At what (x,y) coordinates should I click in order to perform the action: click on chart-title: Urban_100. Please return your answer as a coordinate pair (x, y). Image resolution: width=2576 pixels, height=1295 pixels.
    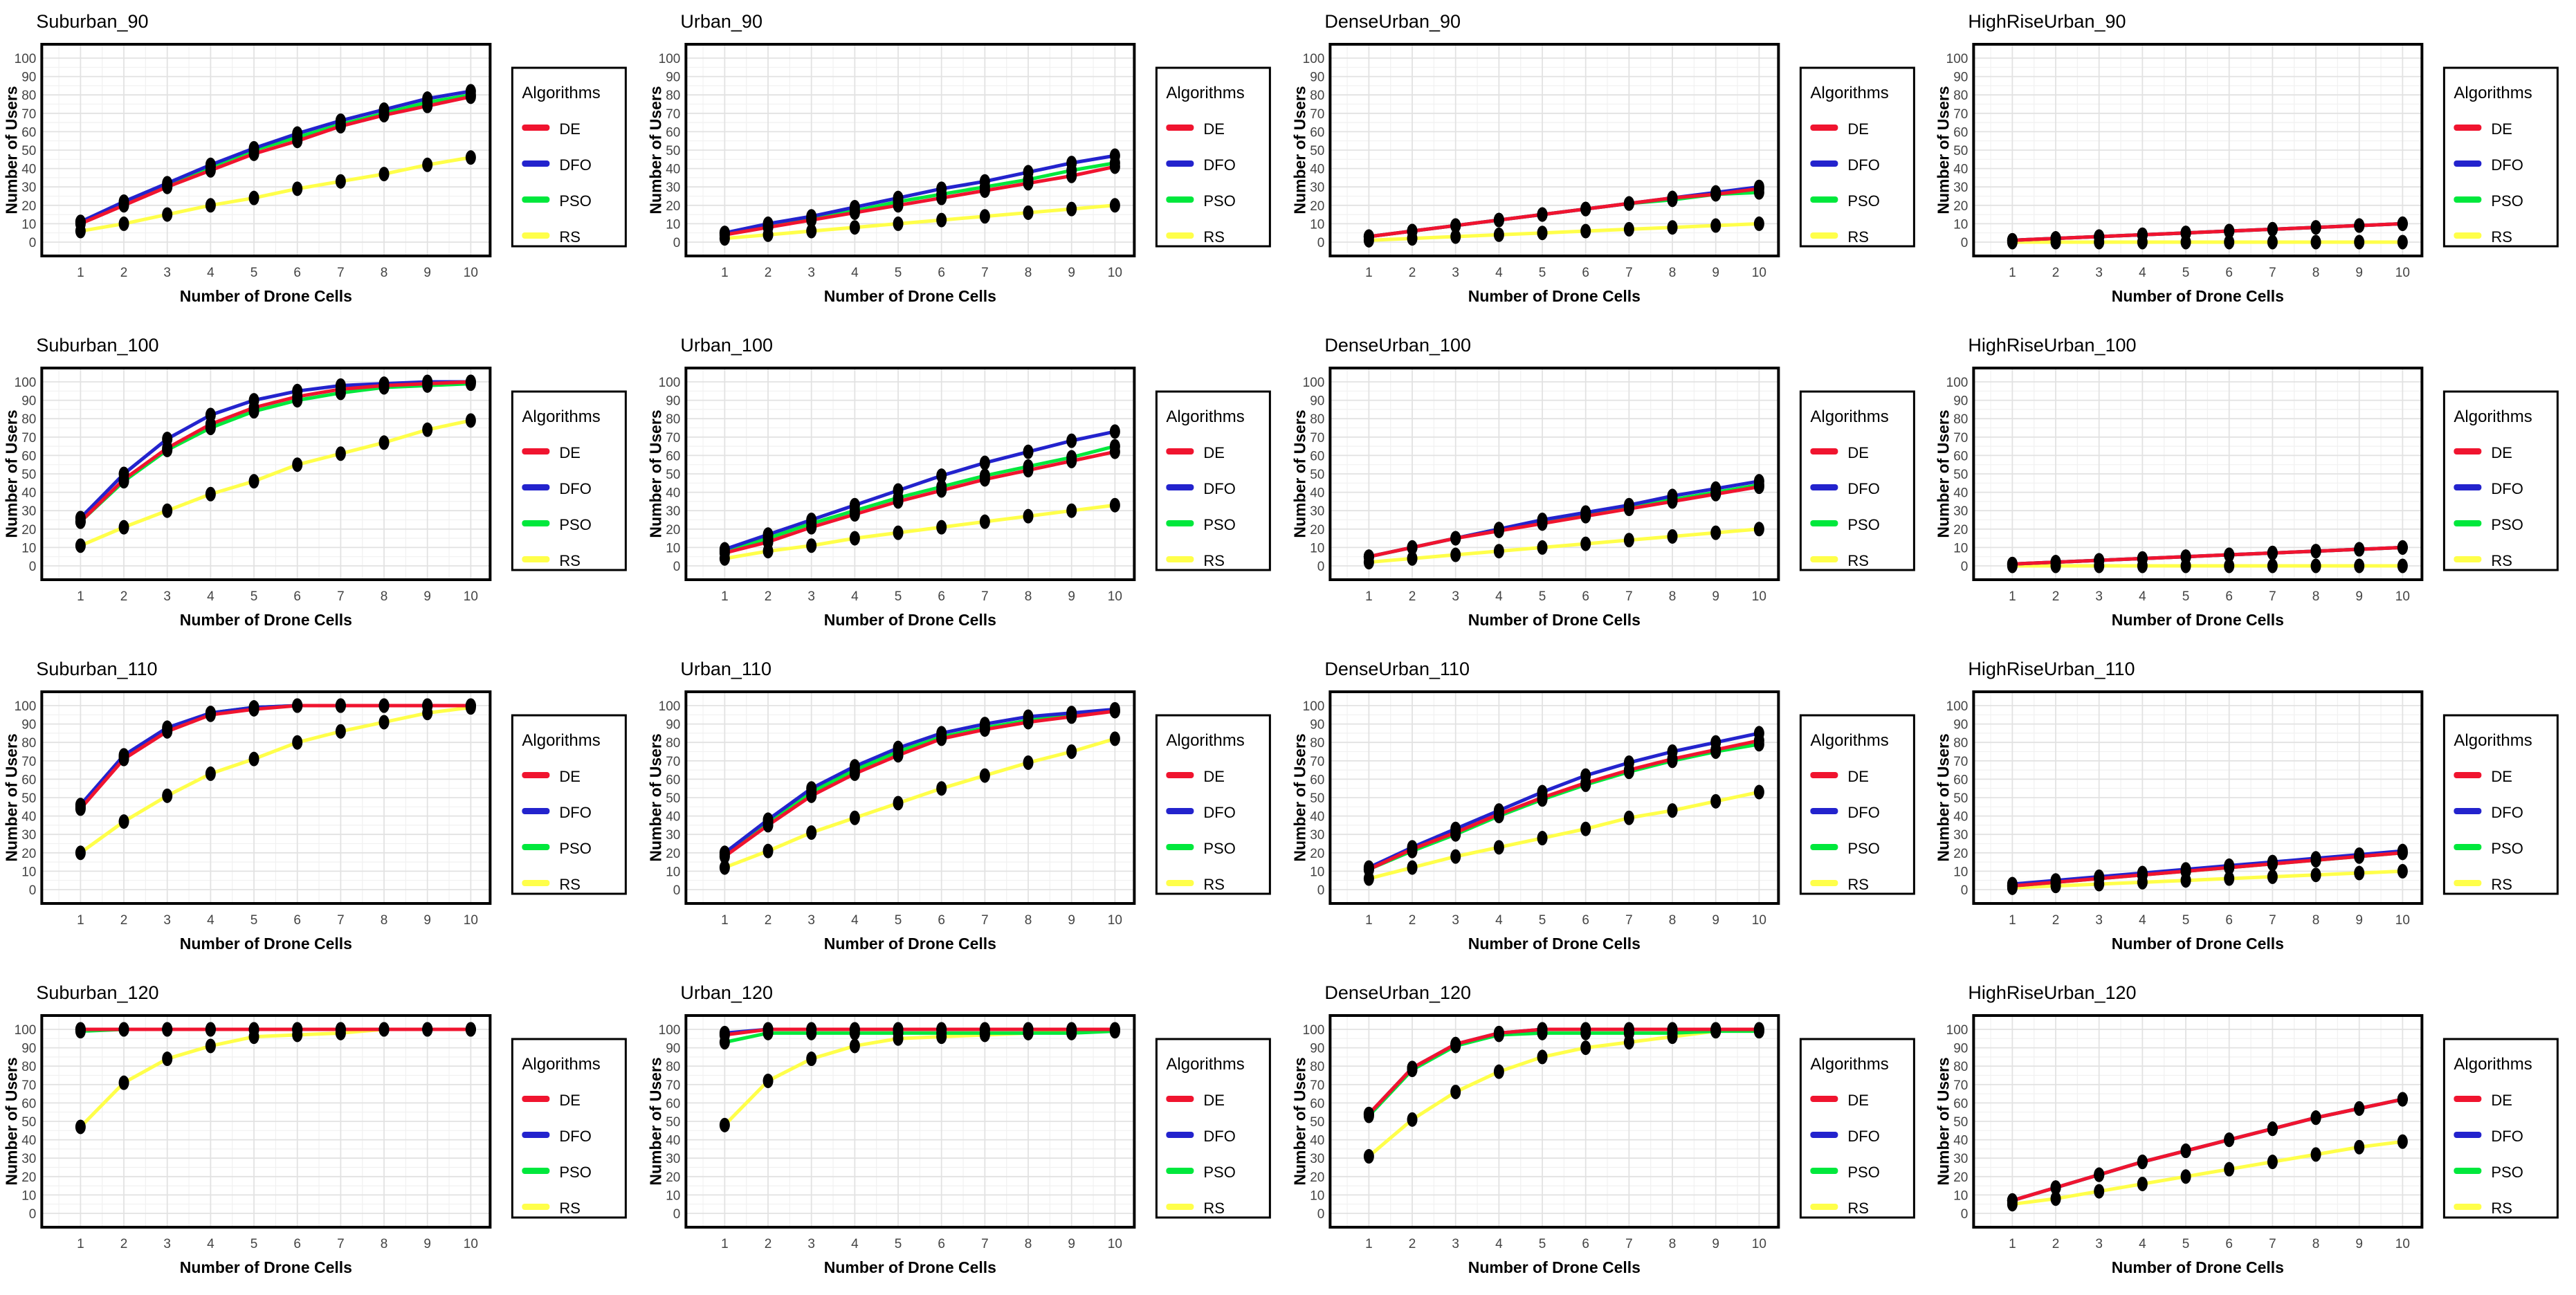
    Looking at the image, I should click on (726, 345).